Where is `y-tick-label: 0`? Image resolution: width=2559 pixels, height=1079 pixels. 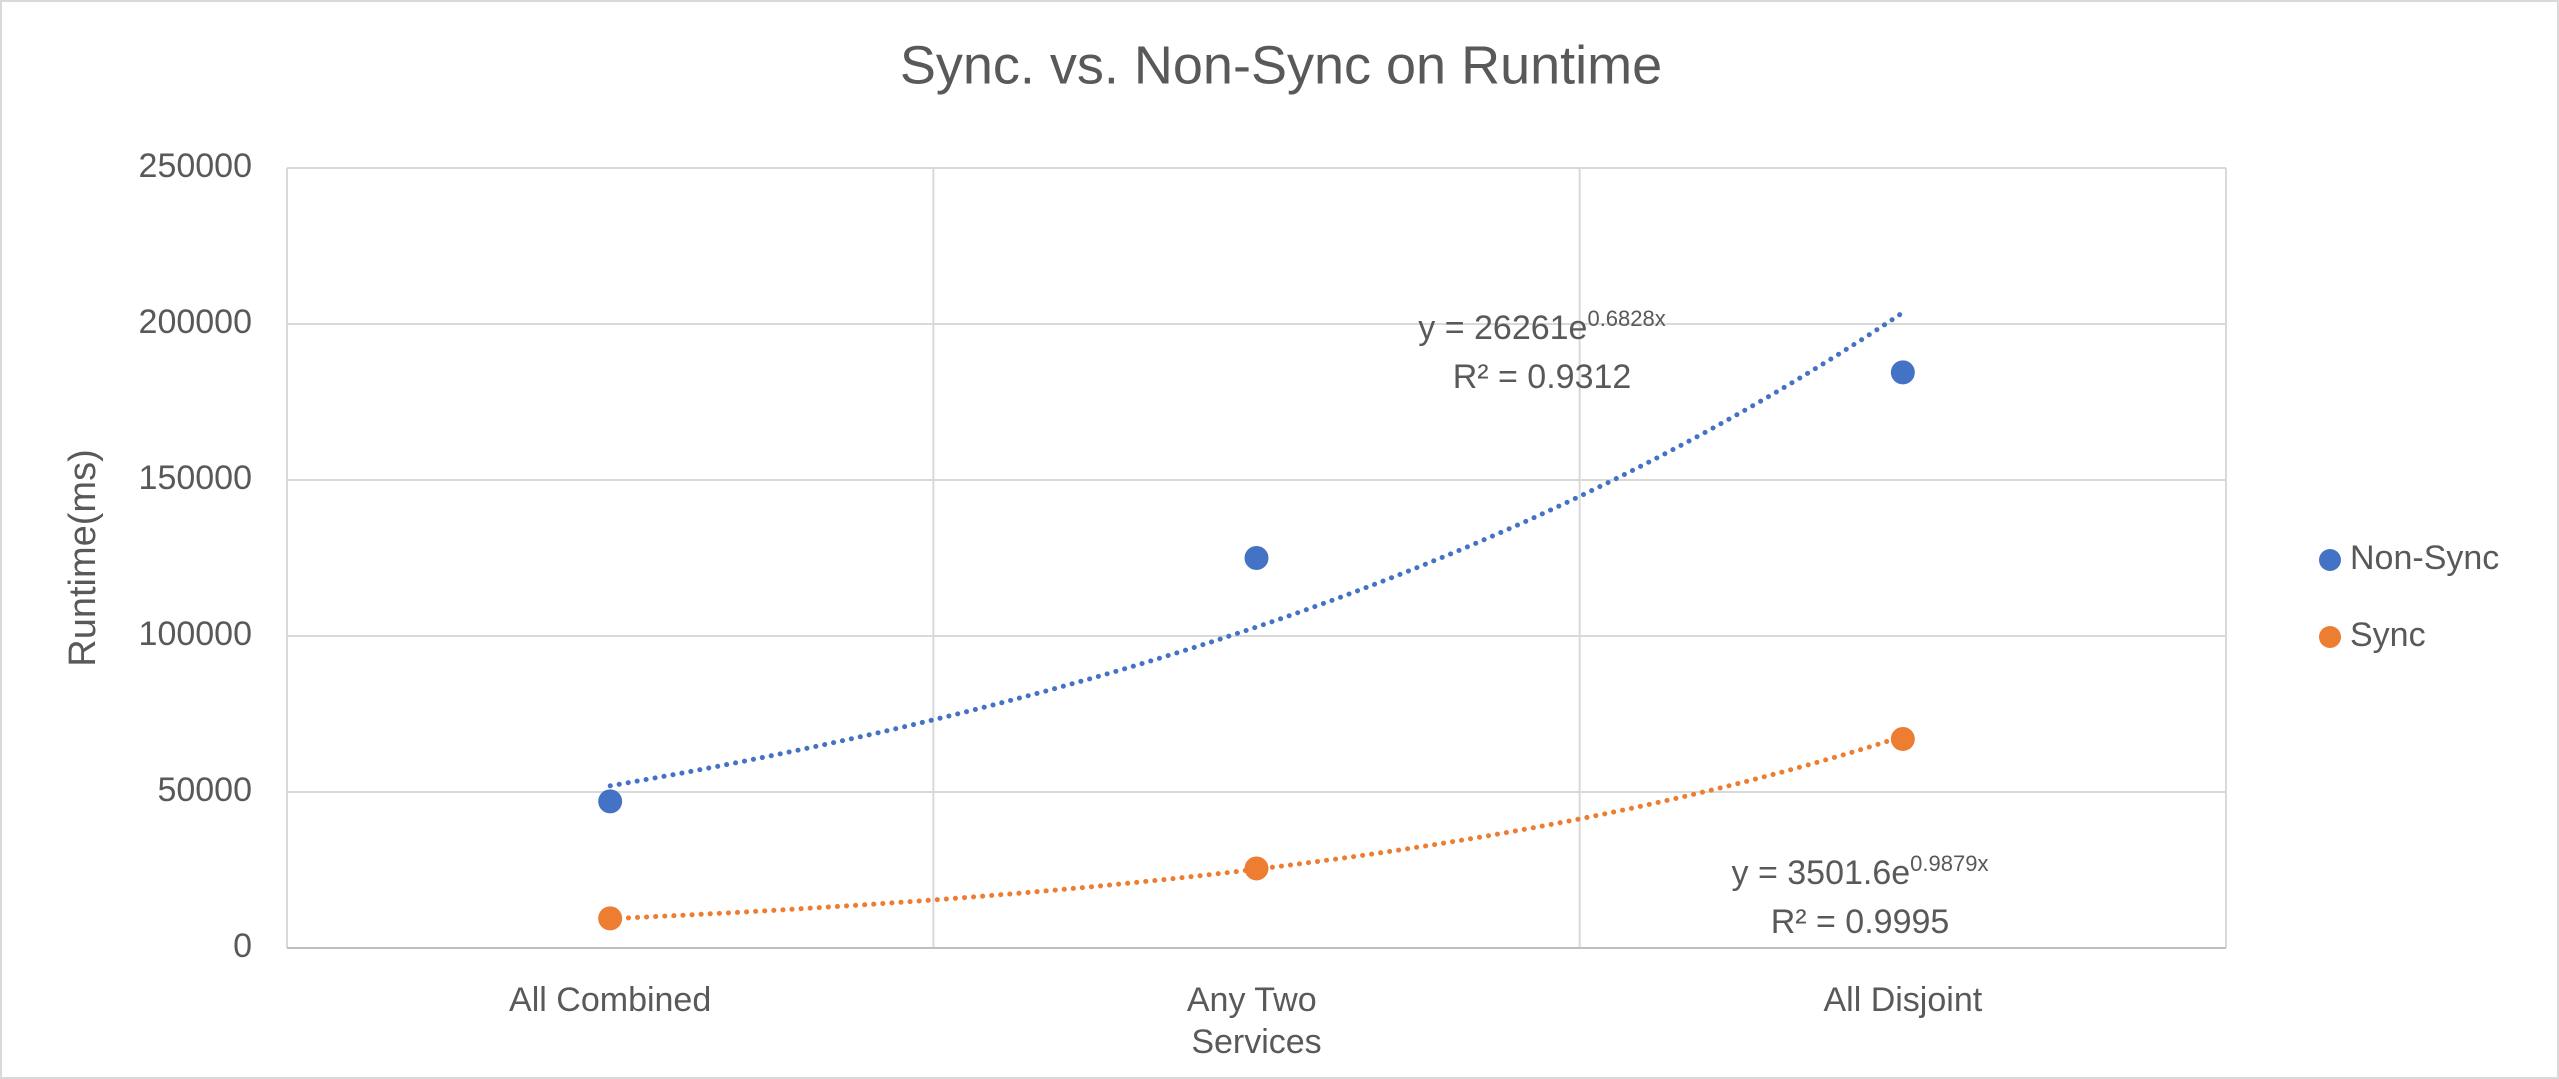
y-tick-label: 0 is located at coordinates (242, 946).